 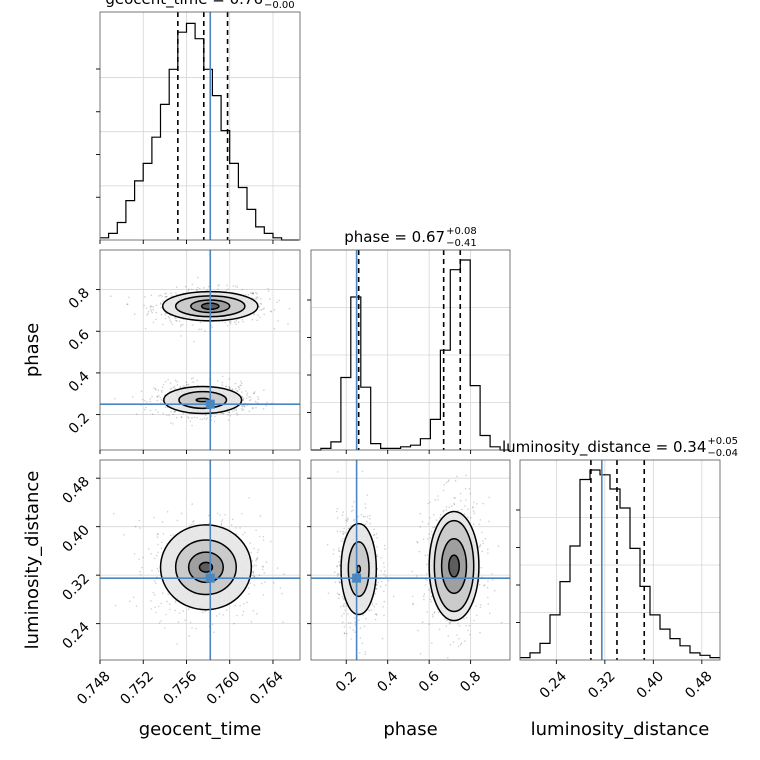 What do you see at coordinates (414, 568) in the screenshot?
I see `panel-phase-luminosity_distance` at bounding box center [414, 568].